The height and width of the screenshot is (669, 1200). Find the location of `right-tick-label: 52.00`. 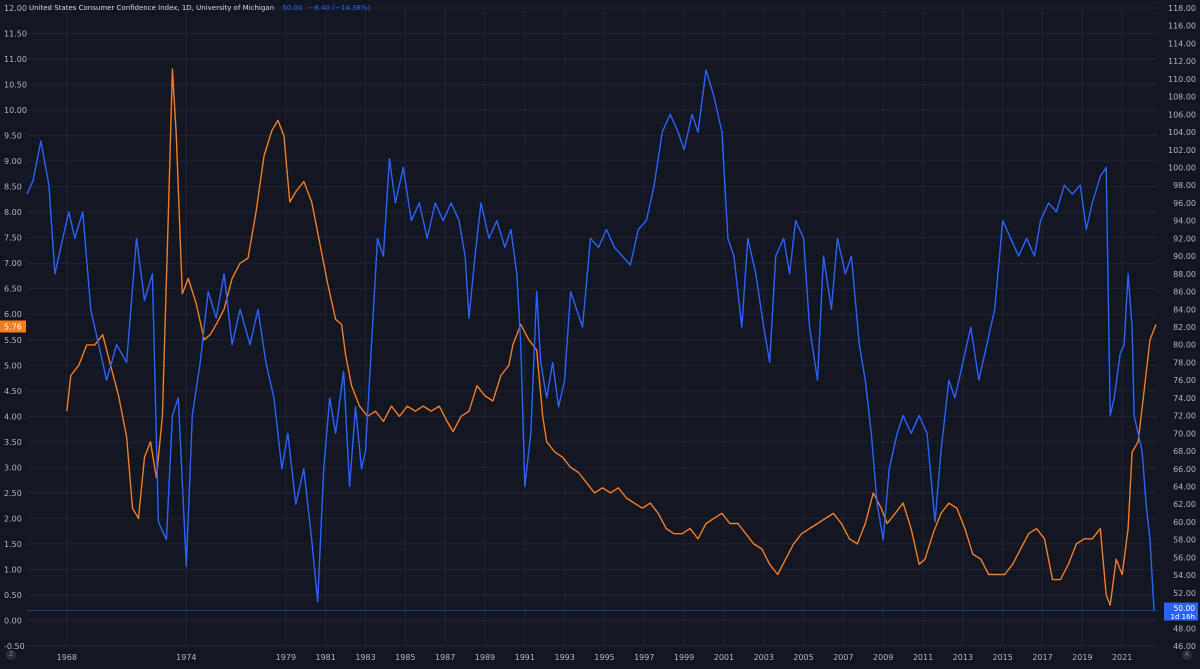

right-tick-label: 52.00 is located at coordinates (1184, 593).